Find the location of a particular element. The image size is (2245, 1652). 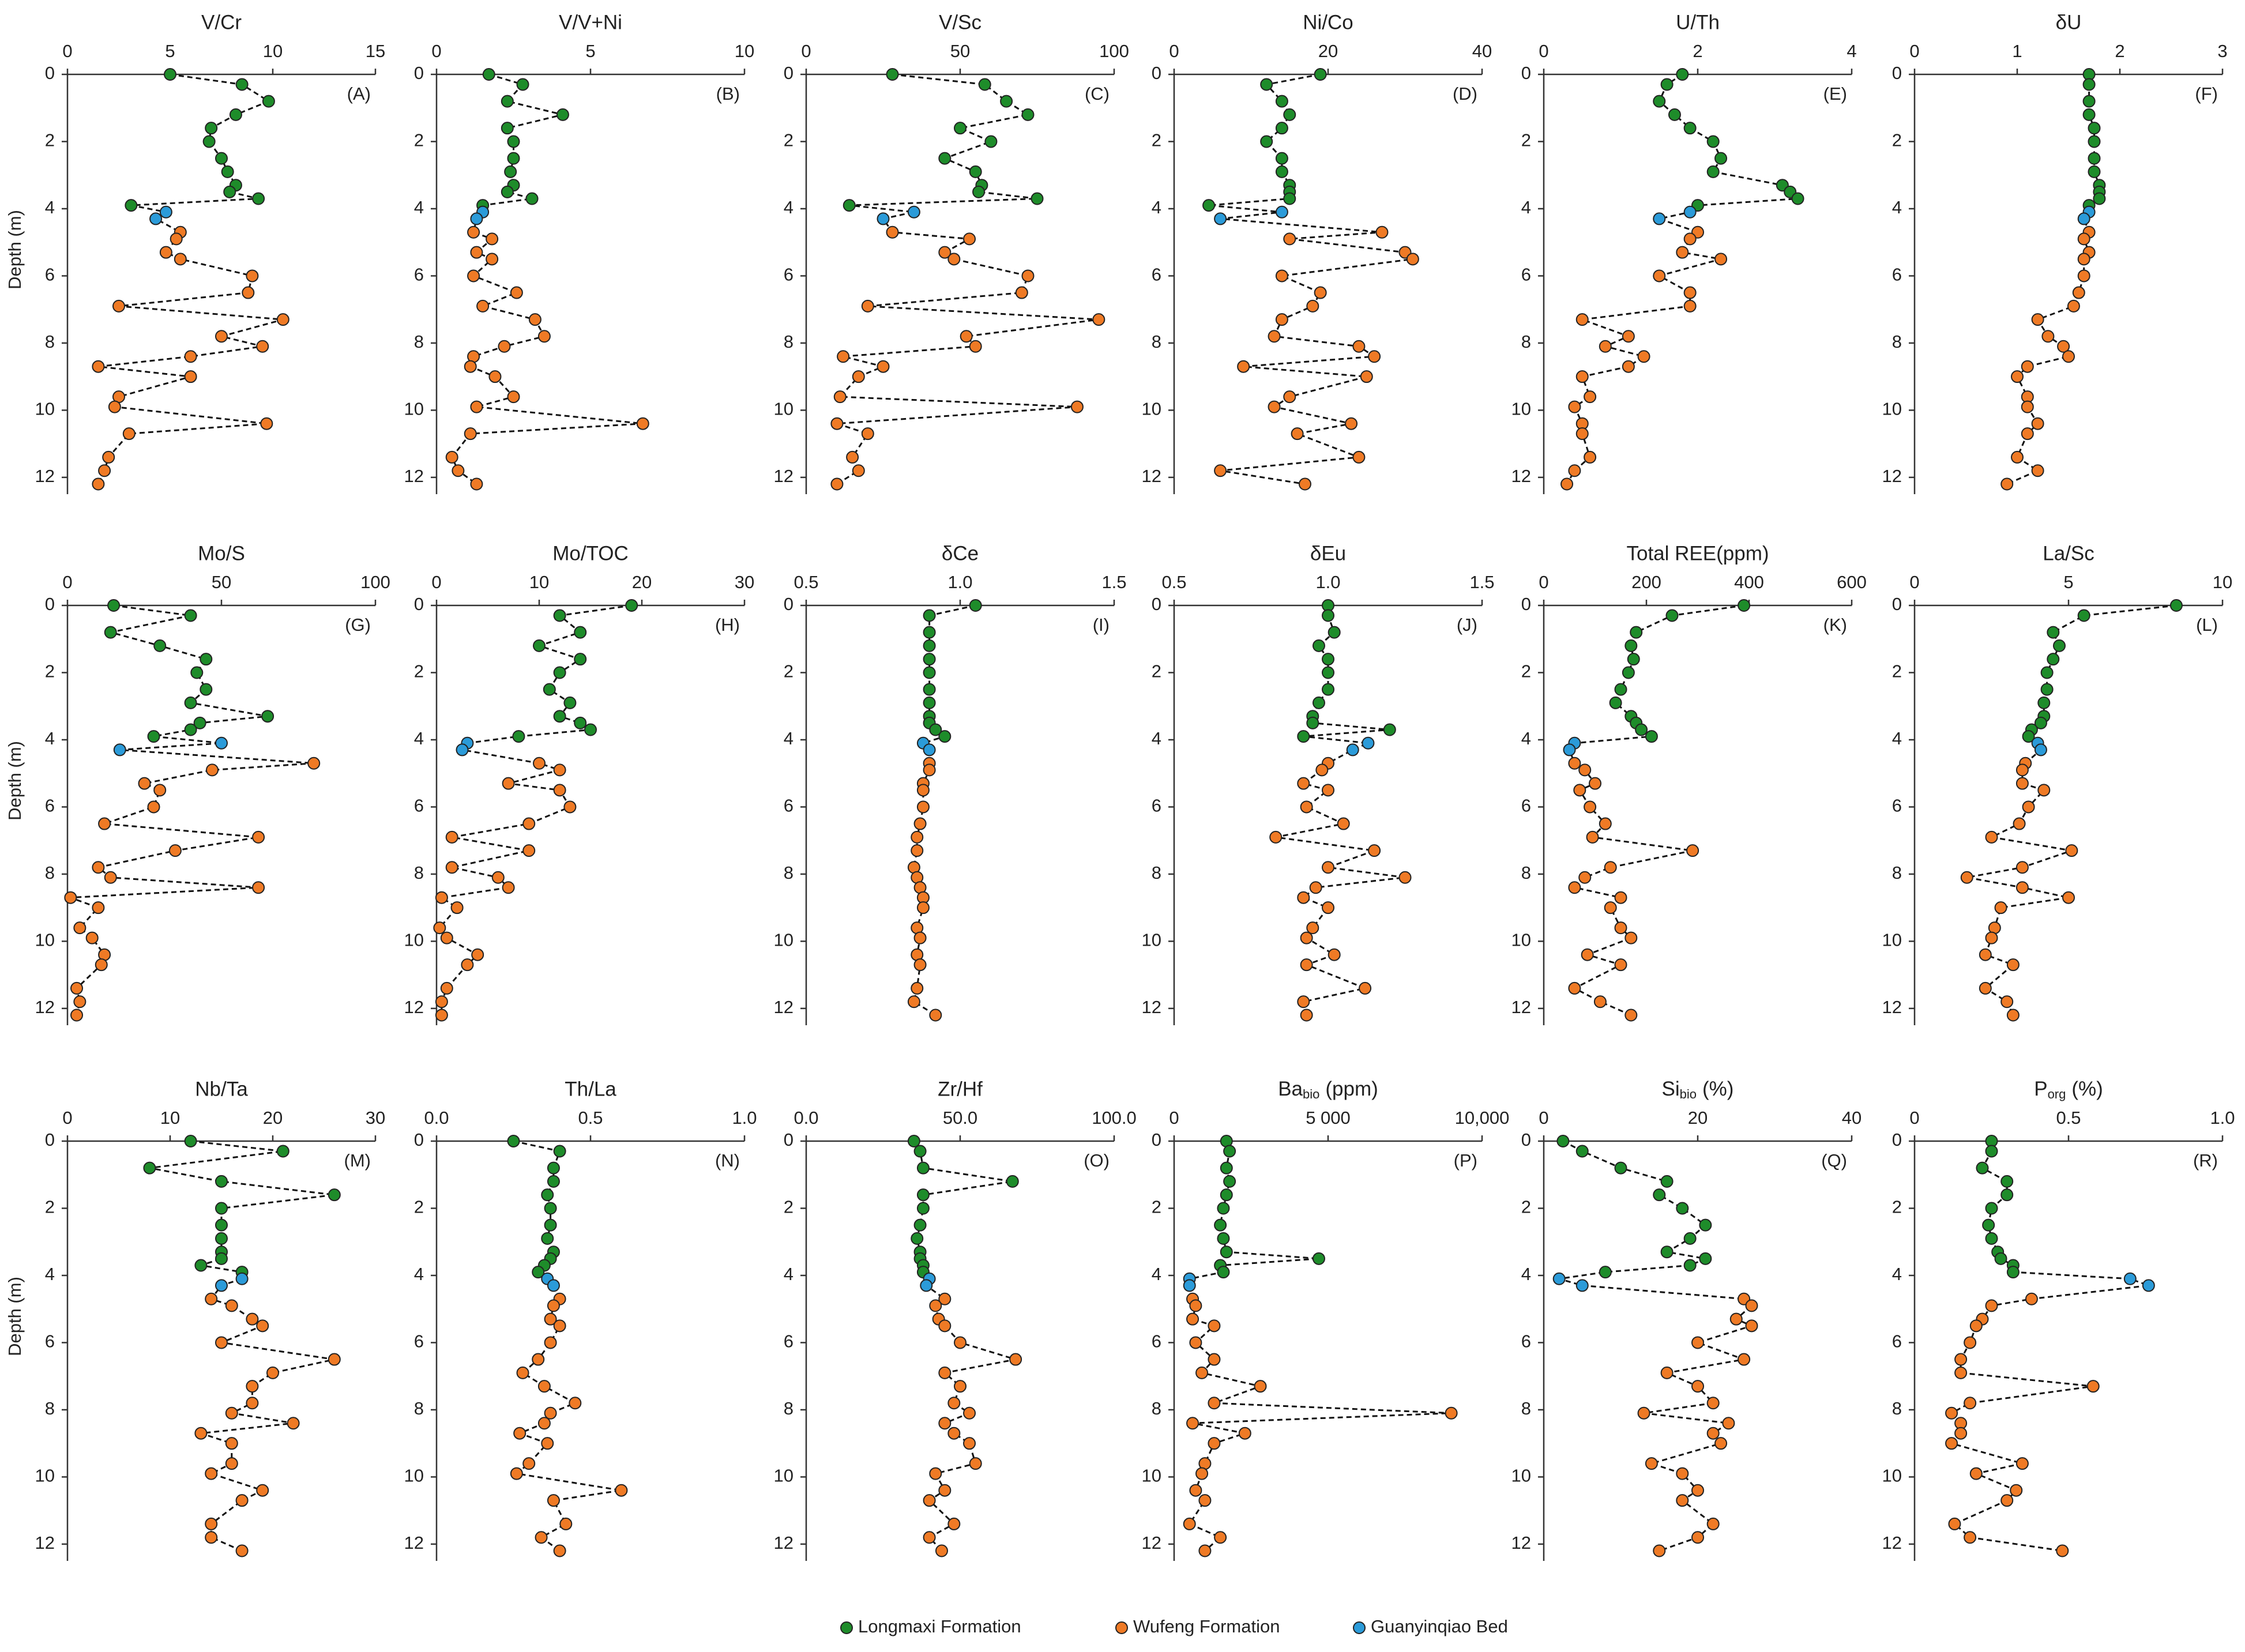

panel-title: δU is located at coordinates (2069, 22).